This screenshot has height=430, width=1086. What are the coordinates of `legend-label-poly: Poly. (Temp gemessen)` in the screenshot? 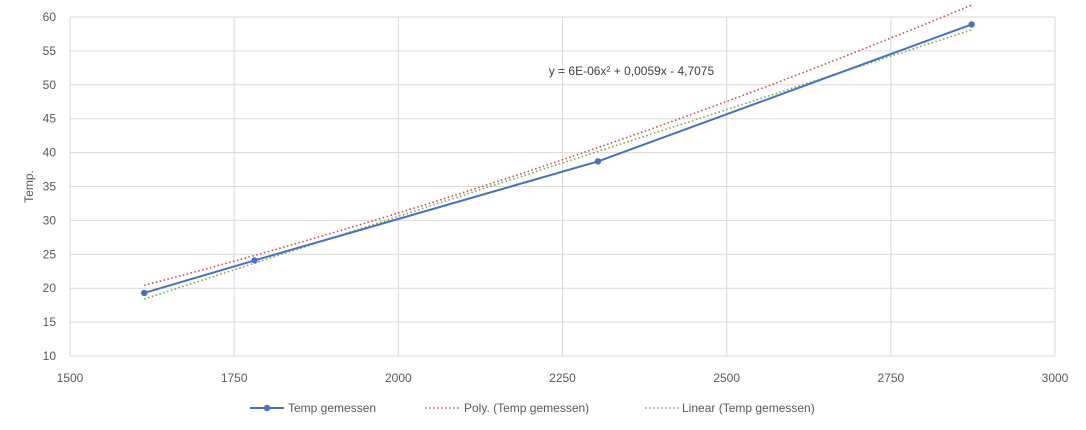 It's located at (526, 408).